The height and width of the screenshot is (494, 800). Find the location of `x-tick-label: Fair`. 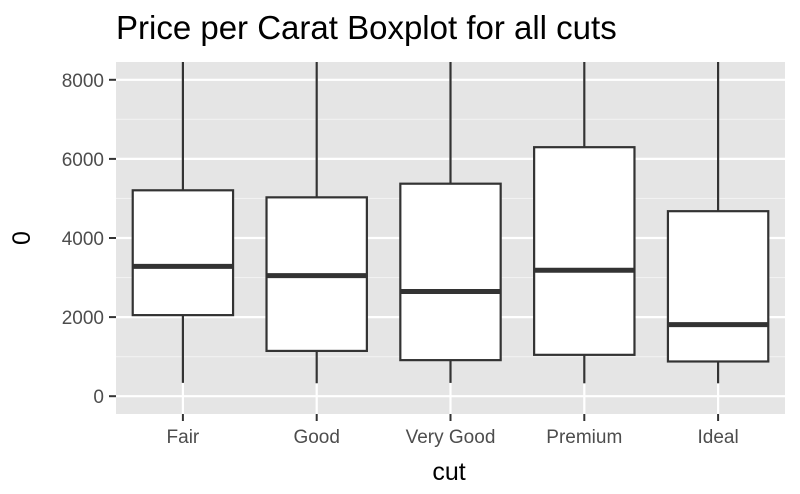

x-tick-label: Fair is located at coordinates (183, 437).